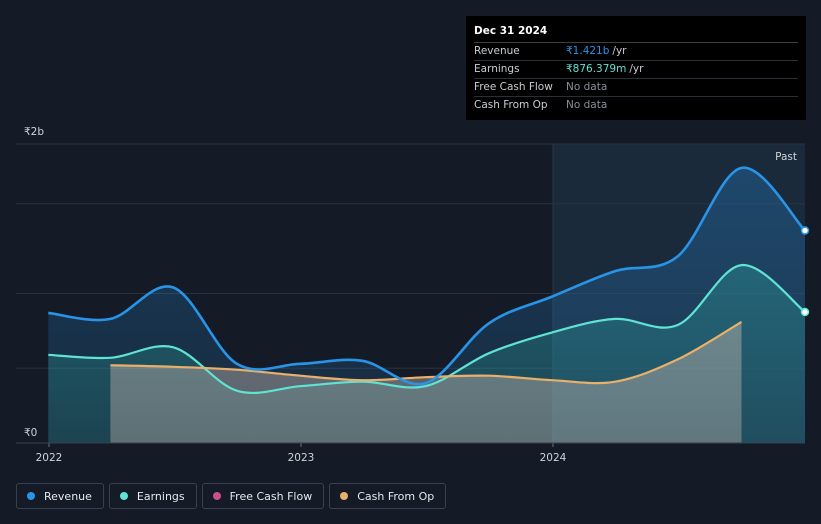  I want to click on y-tick-label-top: ₹2b, so click(34, 132).